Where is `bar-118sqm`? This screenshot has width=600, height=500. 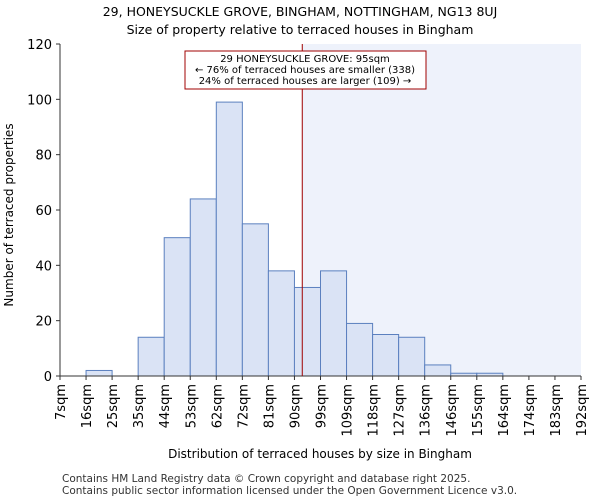
bar-118sqm is located at coordinates (386, 355).